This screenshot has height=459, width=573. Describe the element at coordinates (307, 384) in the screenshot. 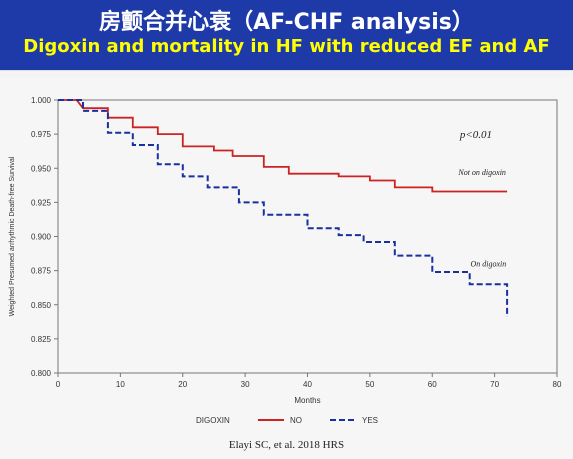

I see `x-tick-label: 40` at that location.